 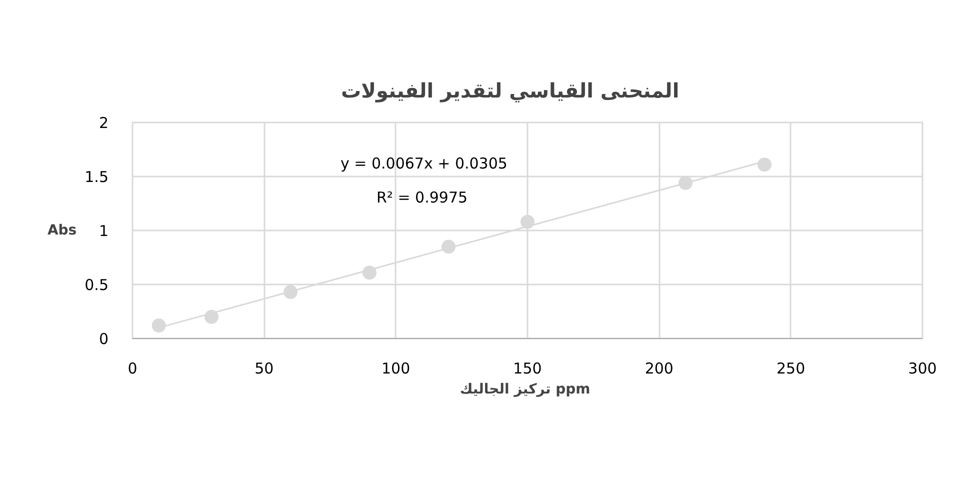 I want to click on x-tick-label: 100, so click(x=396, y=369).